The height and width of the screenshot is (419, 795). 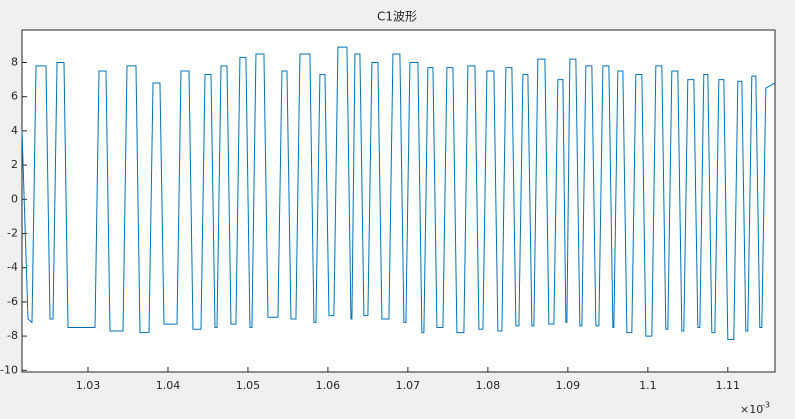 I want to click on y-tick-label: -8, so click(x=12, y=335).